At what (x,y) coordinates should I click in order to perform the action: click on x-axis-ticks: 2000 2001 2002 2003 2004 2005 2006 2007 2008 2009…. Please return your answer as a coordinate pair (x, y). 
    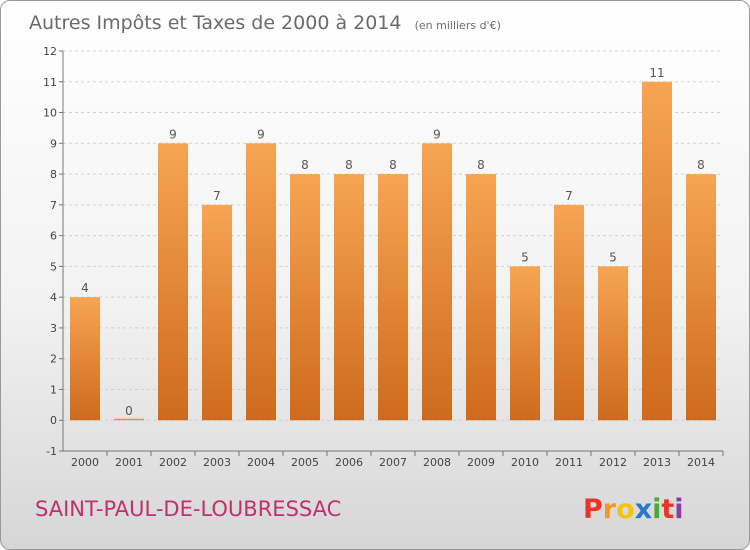
    Looking at the image, I should click on (397, 460).